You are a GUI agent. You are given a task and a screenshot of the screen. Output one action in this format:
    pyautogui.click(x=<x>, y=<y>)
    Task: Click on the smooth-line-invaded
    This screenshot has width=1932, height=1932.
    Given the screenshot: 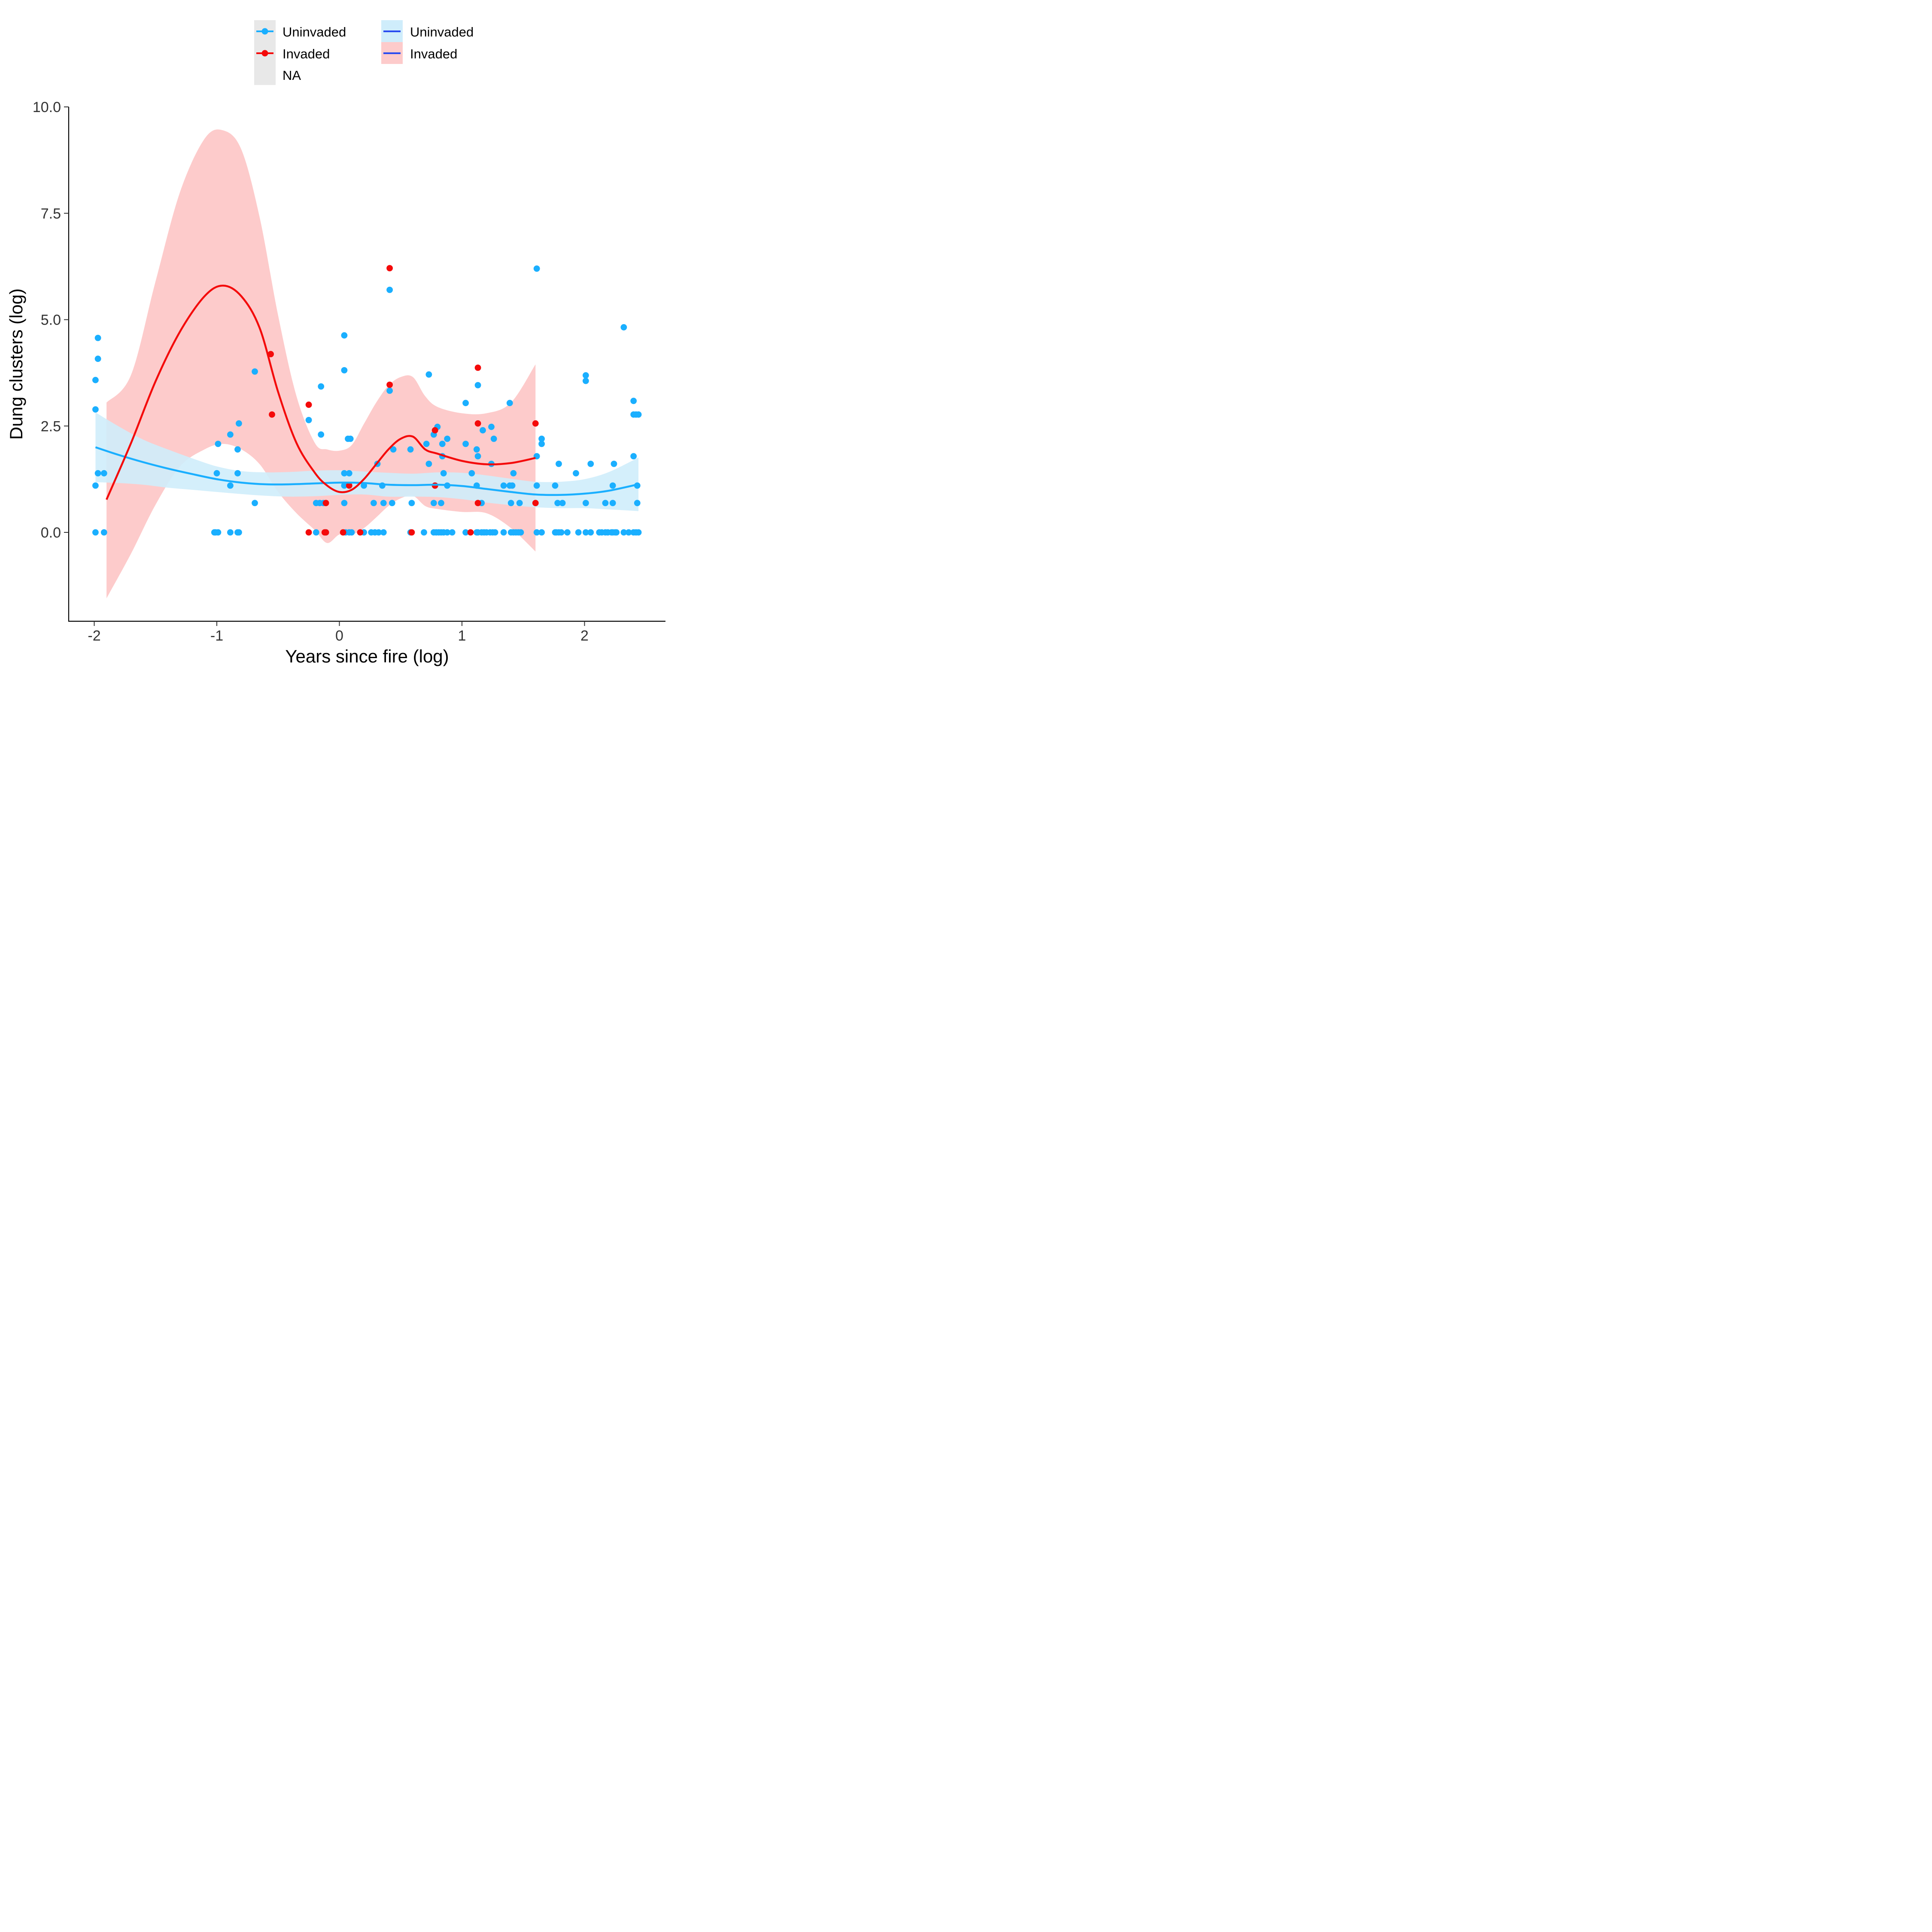 What is the action you would take?
    pyautogui.click(x=321, y=392)
    